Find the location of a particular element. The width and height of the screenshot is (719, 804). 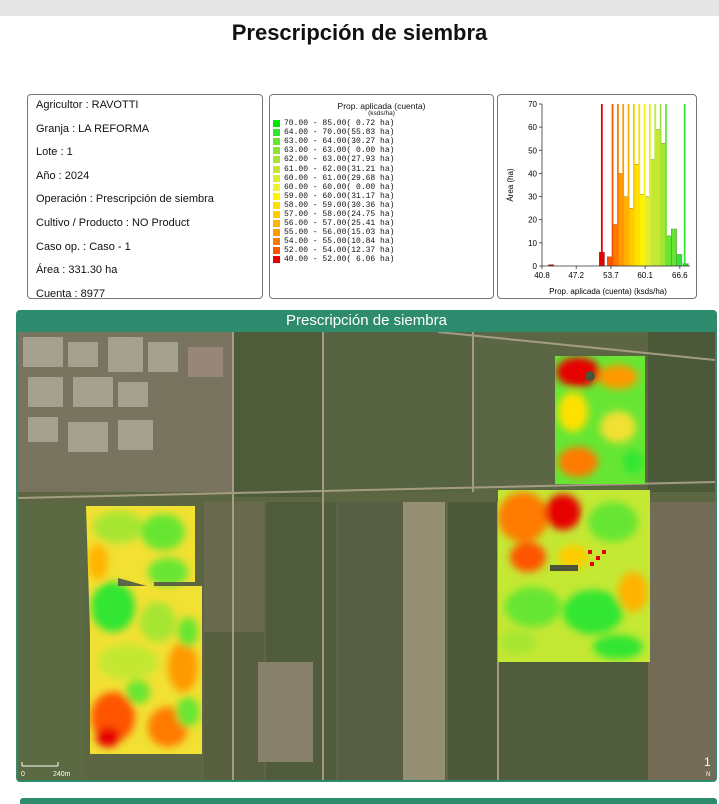

legend-label: 55.00 - 56.00(15.03 ha) is located at coordinates (339, 233).